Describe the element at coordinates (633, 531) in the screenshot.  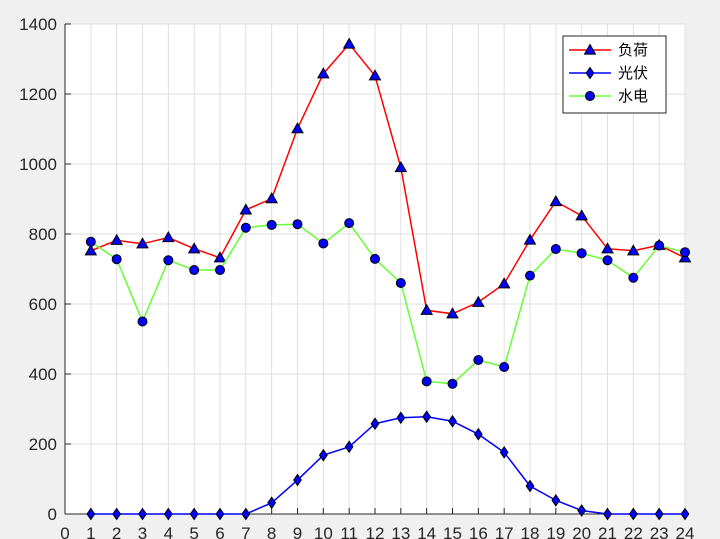
I see `x-tick-label: 22` at that location.